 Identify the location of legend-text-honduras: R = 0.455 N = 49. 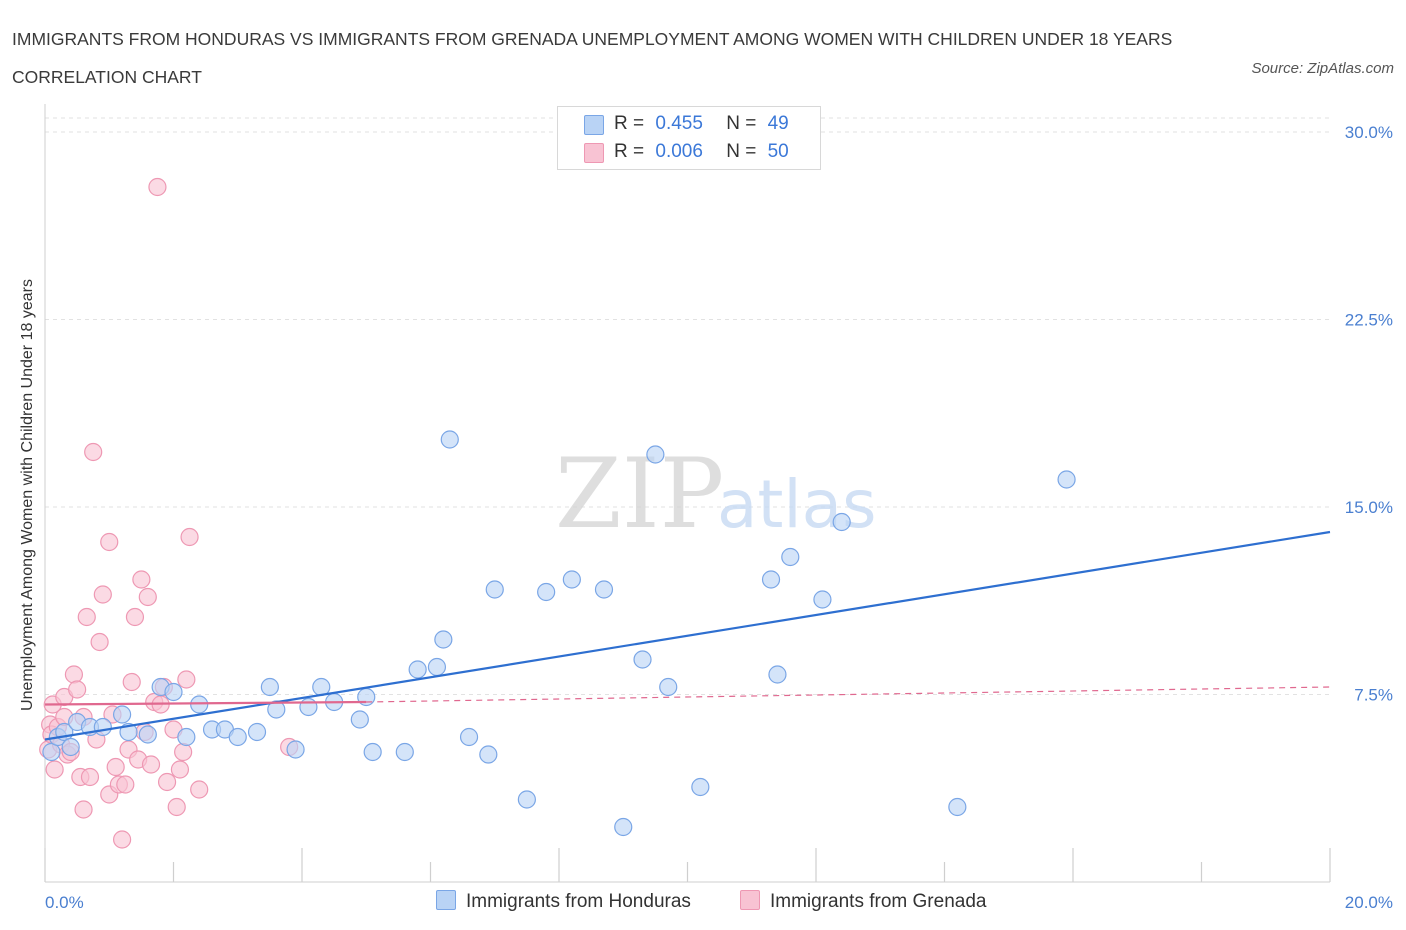
(701, 124).